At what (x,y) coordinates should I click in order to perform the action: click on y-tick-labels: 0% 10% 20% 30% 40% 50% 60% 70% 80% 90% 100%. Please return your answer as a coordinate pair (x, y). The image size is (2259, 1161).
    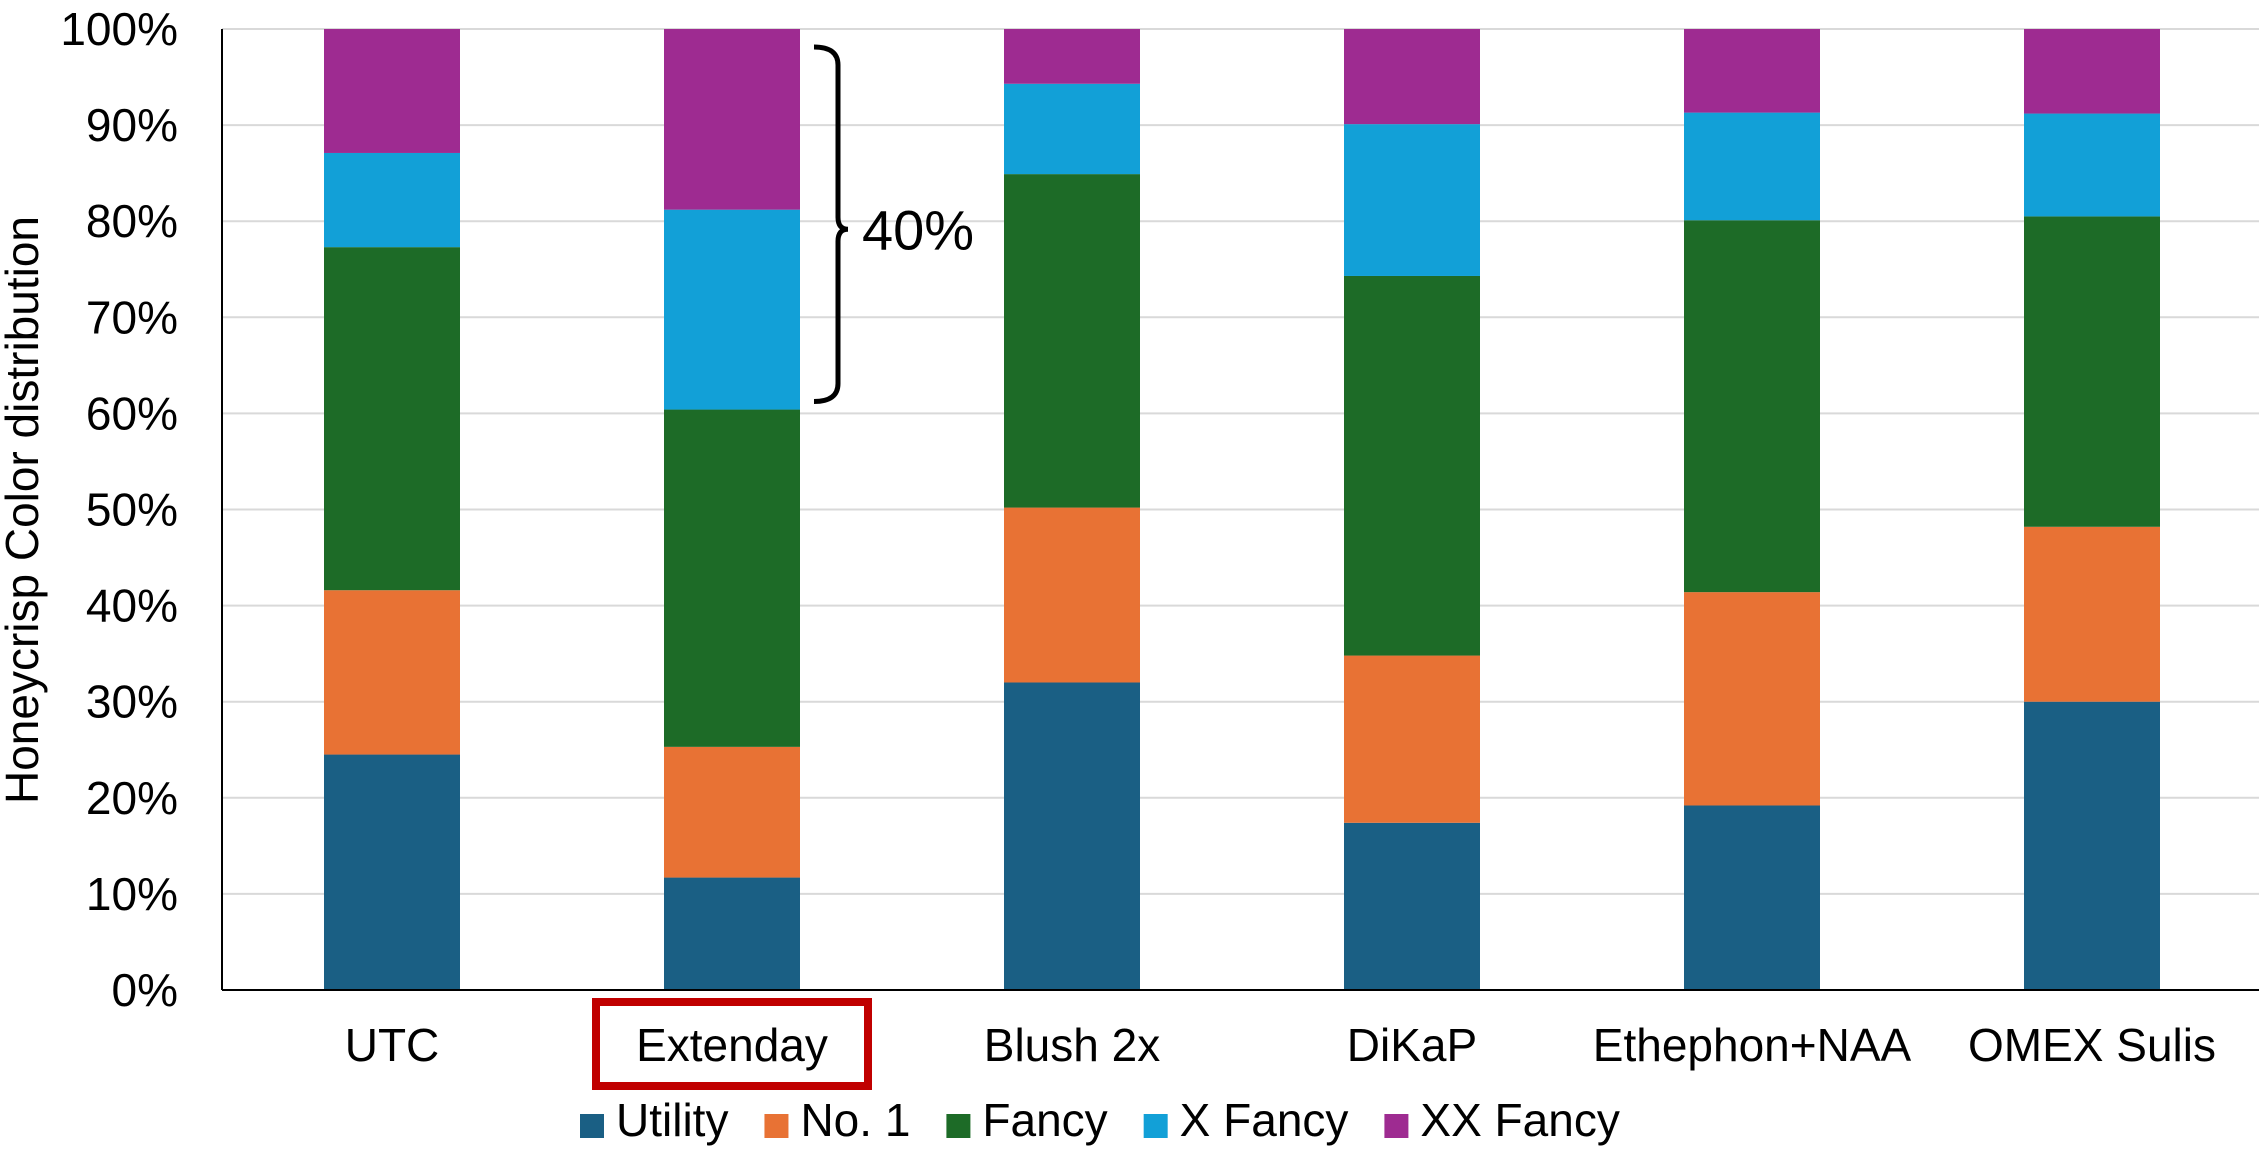
    Looking at the image, I should click on (119, 509).